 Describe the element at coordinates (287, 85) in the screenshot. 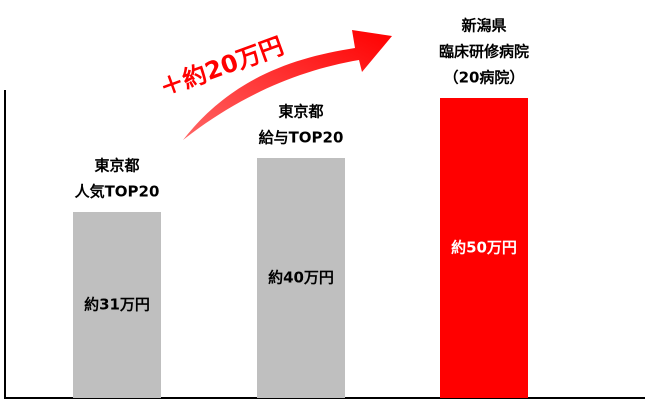

I see `increase-arrow` at that location.